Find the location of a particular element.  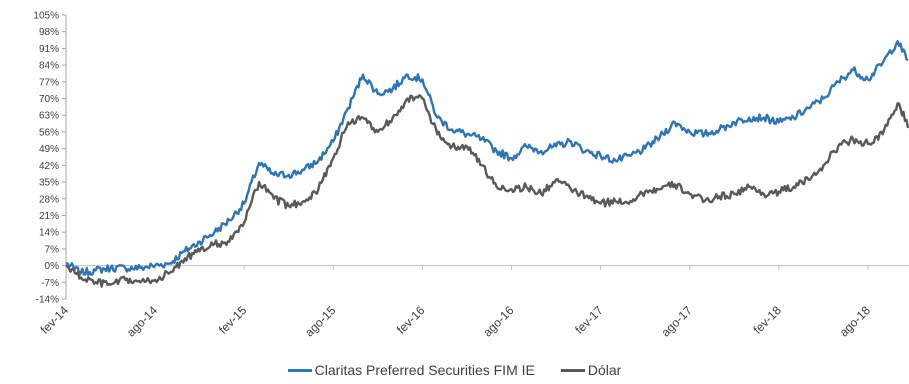

y-tick-label: -7% is located at coordinates (50, 283).